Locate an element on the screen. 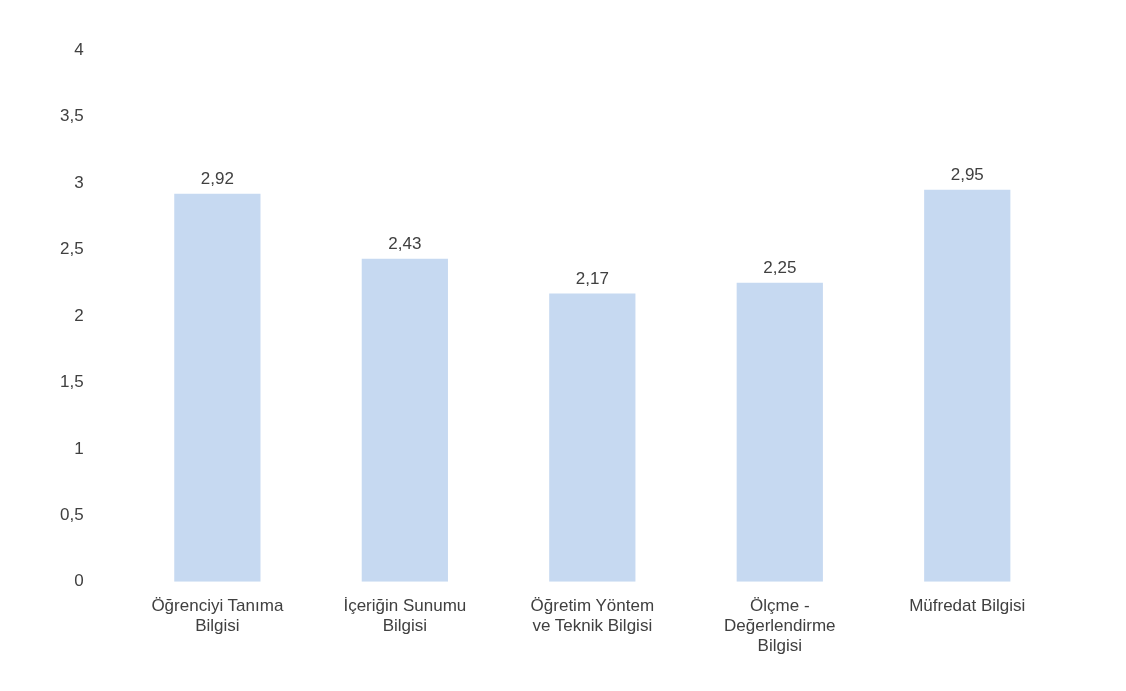 This screenshot has height=691, width=1126. y-tick-label: 0 is located at coordinates (79, 581).